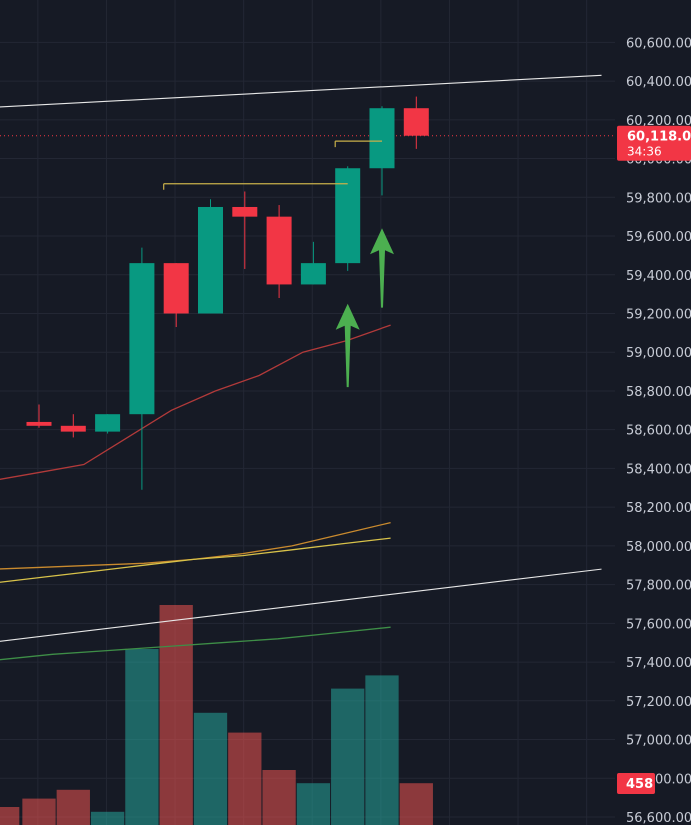 This screenshot has width=691, height=825. What do you see at coordinates (659, 137) in the screenshot?
I see `current-price-label: 60,118.00` at bounding box center [659, 137].